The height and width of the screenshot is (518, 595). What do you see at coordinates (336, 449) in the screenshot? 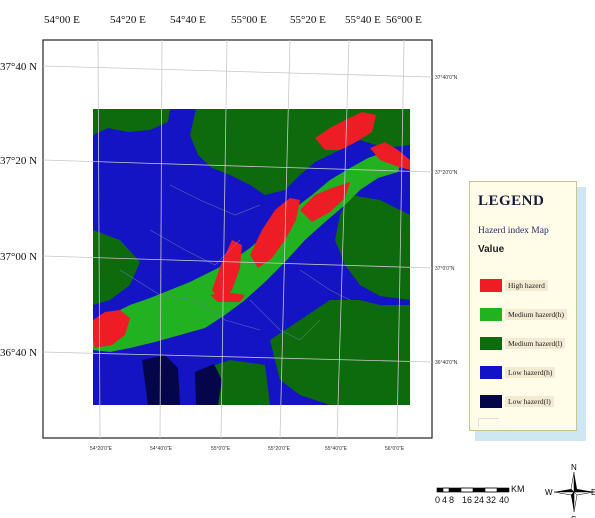
I see `bottom-small-label: 55°40'0"E` at bounding box center [336, 449].